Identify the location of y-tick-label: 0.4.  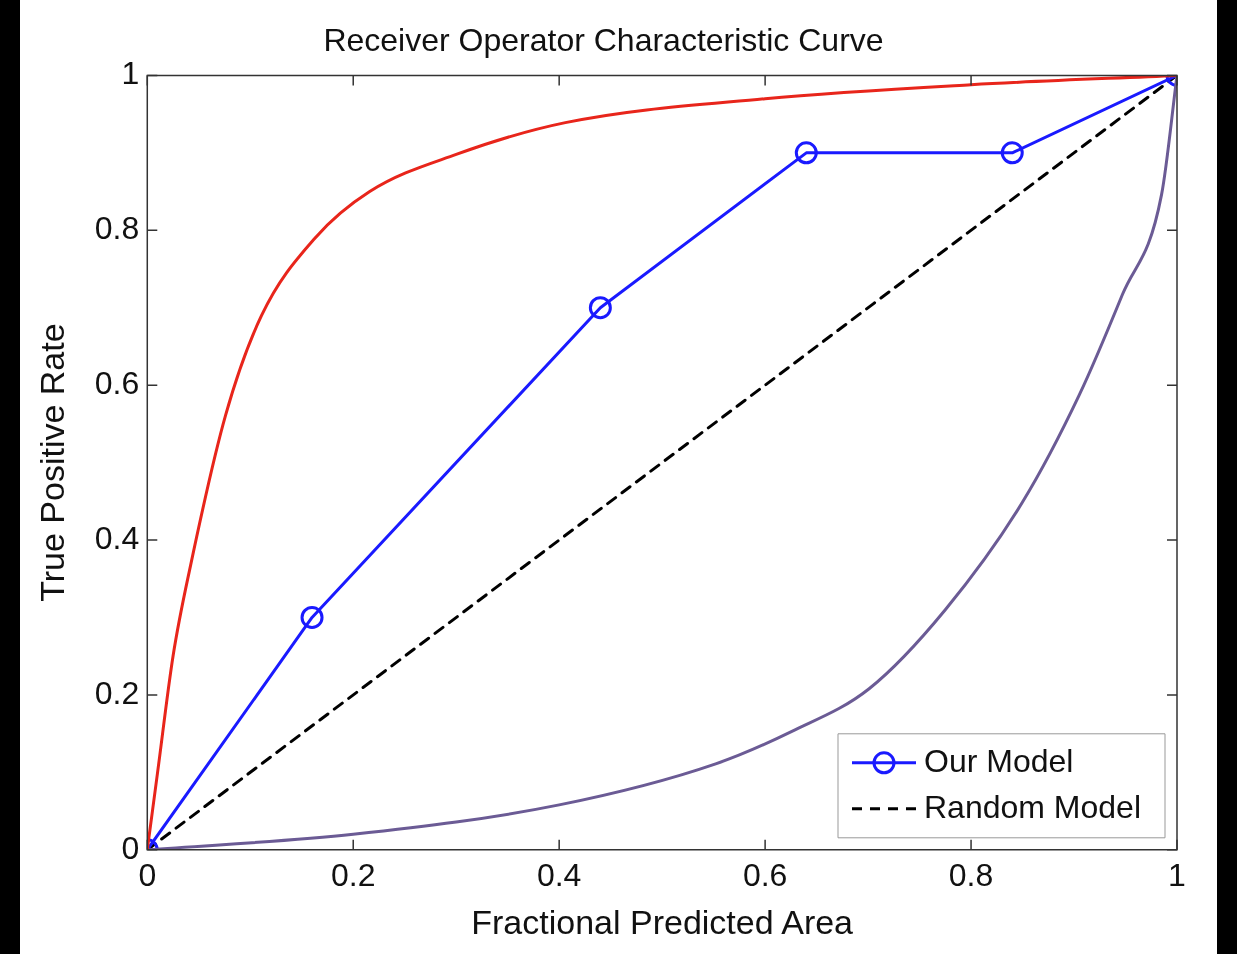
(117, 537).